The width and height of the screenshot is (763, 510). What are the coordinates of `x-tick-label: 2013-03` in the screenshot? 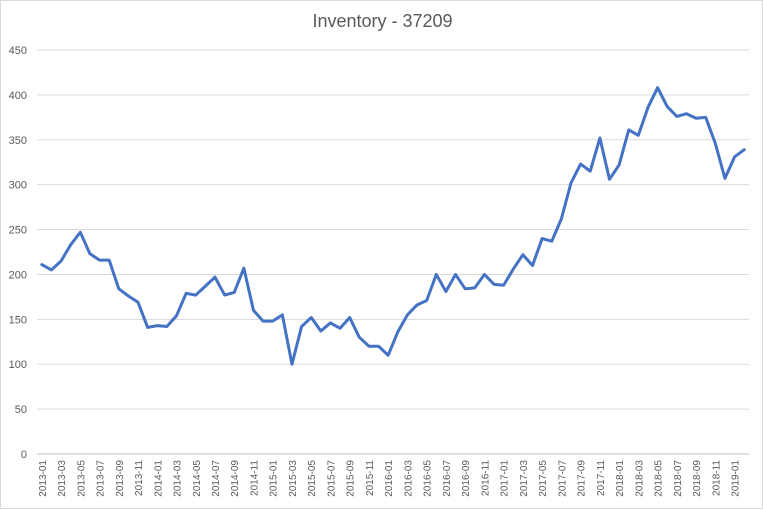 It's located at (62, 478).